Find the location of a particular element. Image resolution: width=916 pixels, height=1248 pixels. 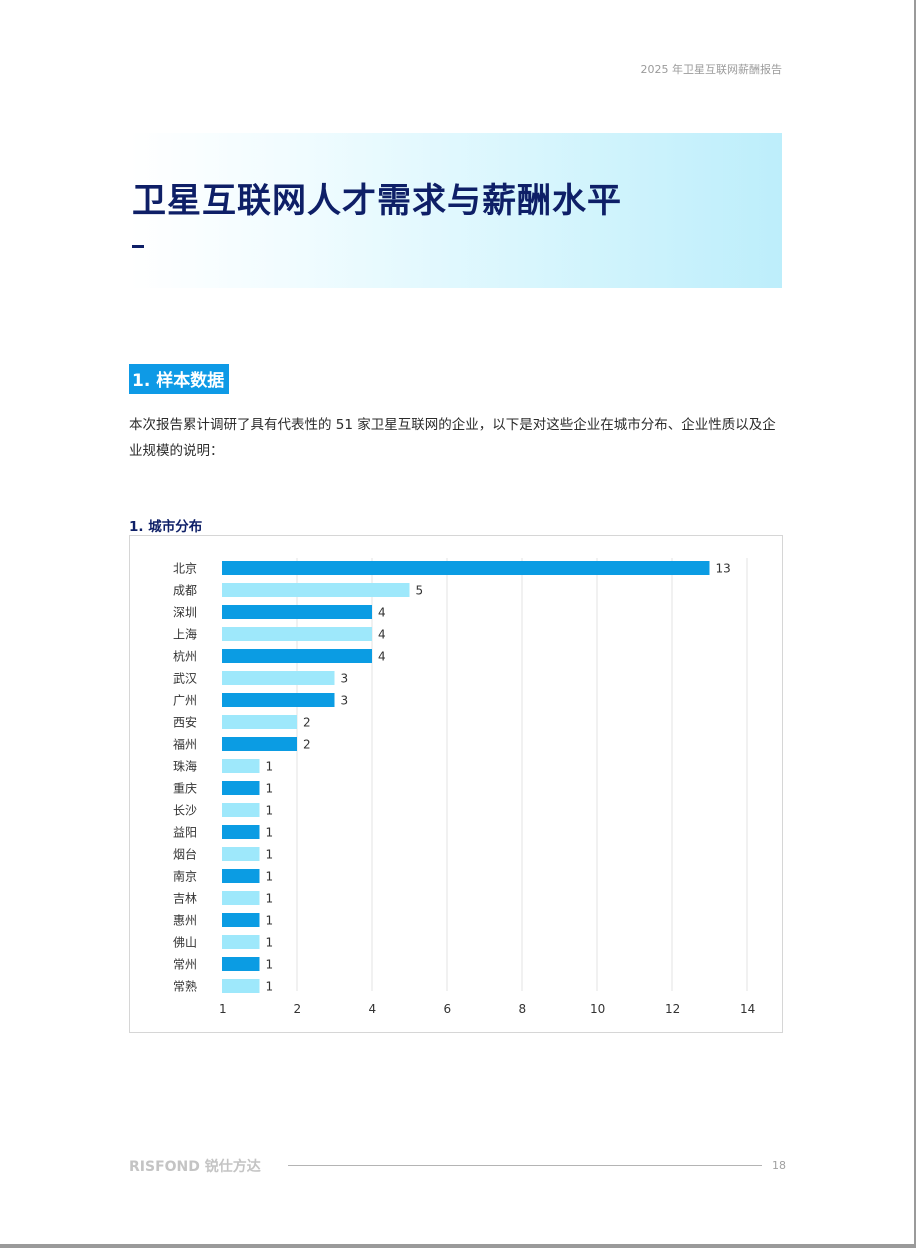

title-banner: 卫星互联网人才需求与薪酬水平 is located at coordinates (456, 210).